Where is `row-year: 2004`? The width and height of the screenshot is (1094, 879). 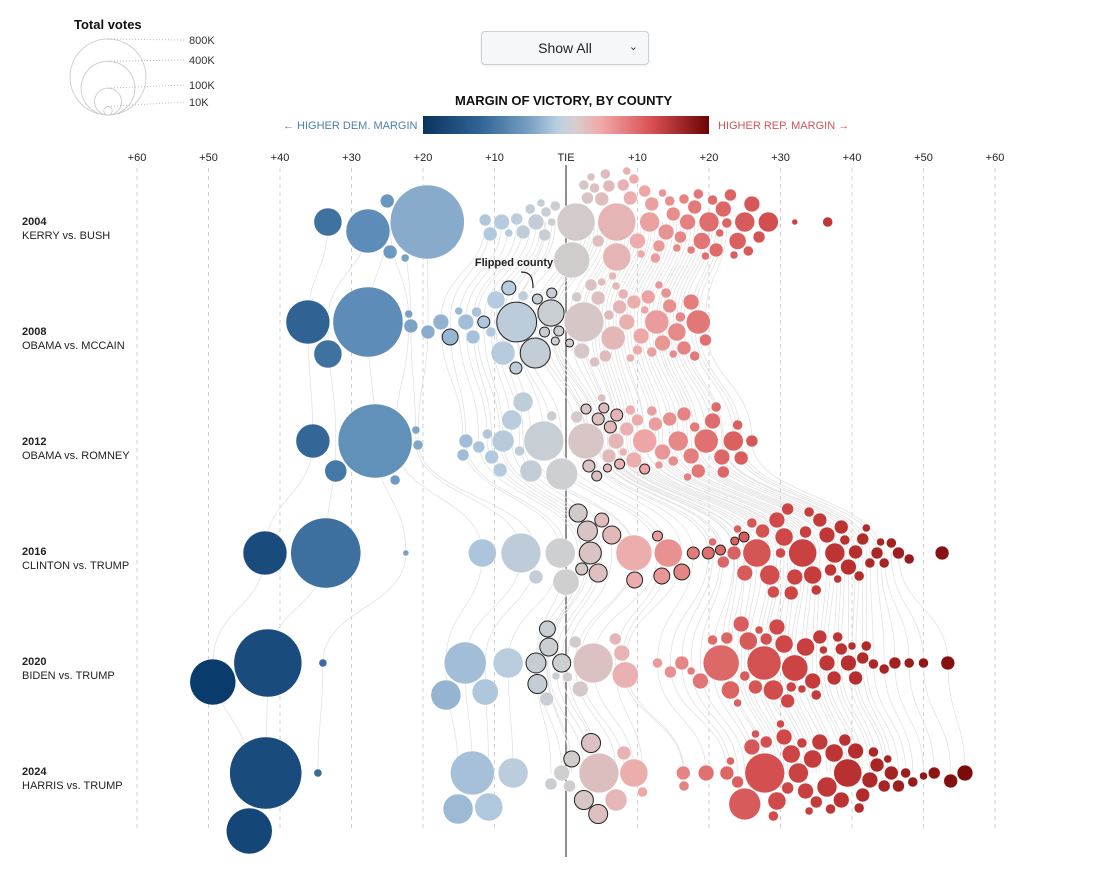
row-year: 2004 is located at coordinates (34, 222).